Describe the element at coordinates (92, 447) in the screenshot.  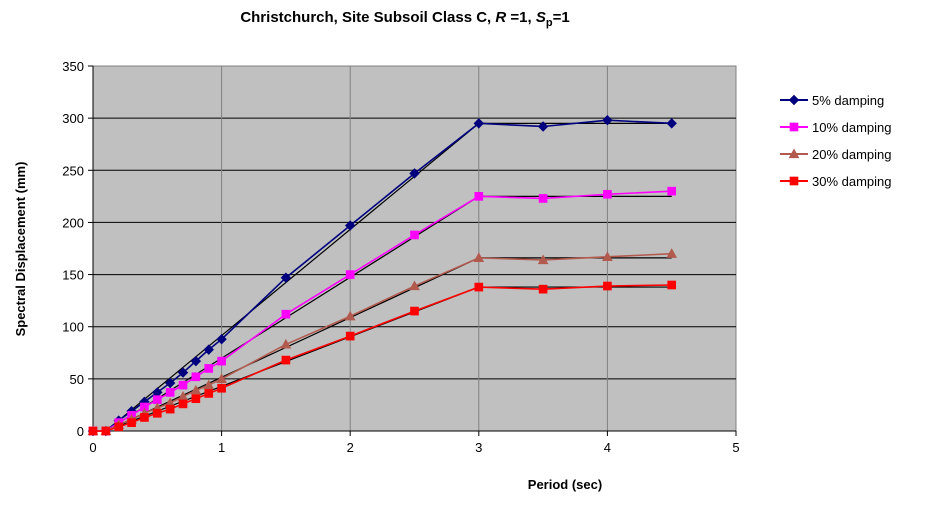
I see `x-tick-label: 0` at that location.